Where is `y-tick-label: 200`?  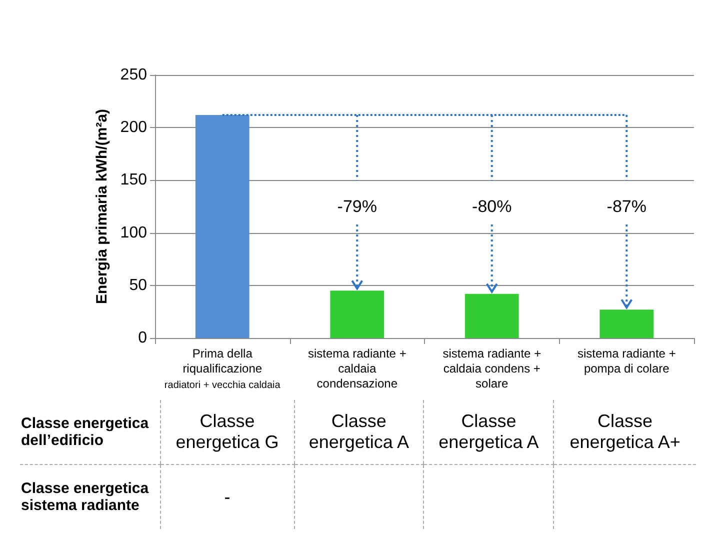
y-tick-label: 200 is located at coordinates (134, 127).